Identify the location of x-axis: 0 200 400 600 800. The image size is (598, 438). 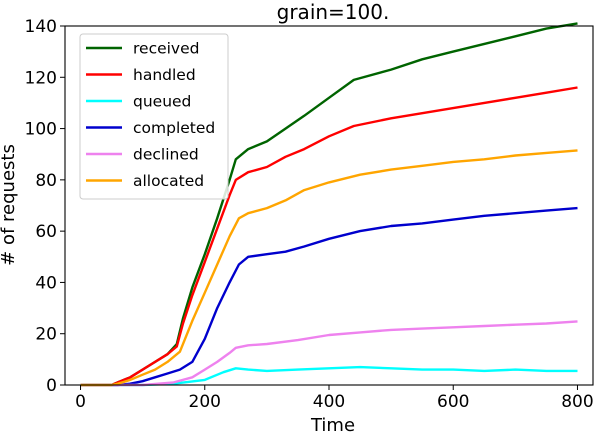
(334, 398).